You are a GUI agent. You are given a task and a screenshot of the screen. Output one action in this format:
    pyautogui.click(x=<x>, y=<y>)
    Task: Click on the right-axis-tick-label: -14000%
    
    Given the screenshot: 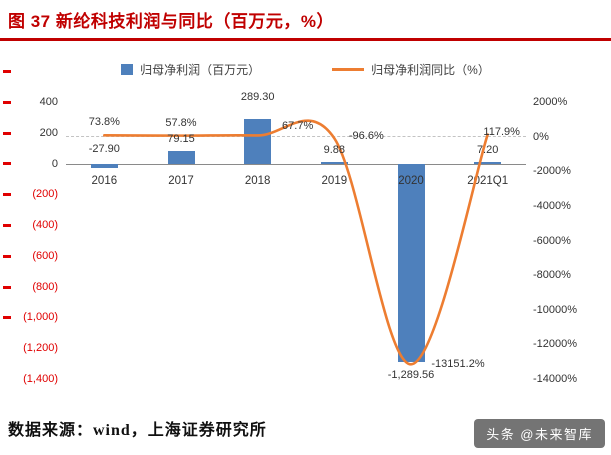 What is the action you would take?
    pyautogui.click(x=555, y=379)
    